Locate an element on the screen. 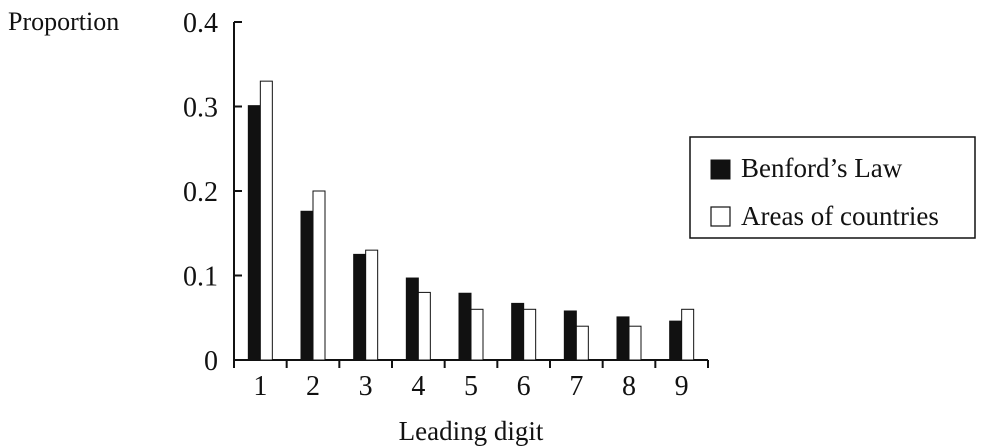  x-tick-label: 7 is located at coordinates (576, 386).